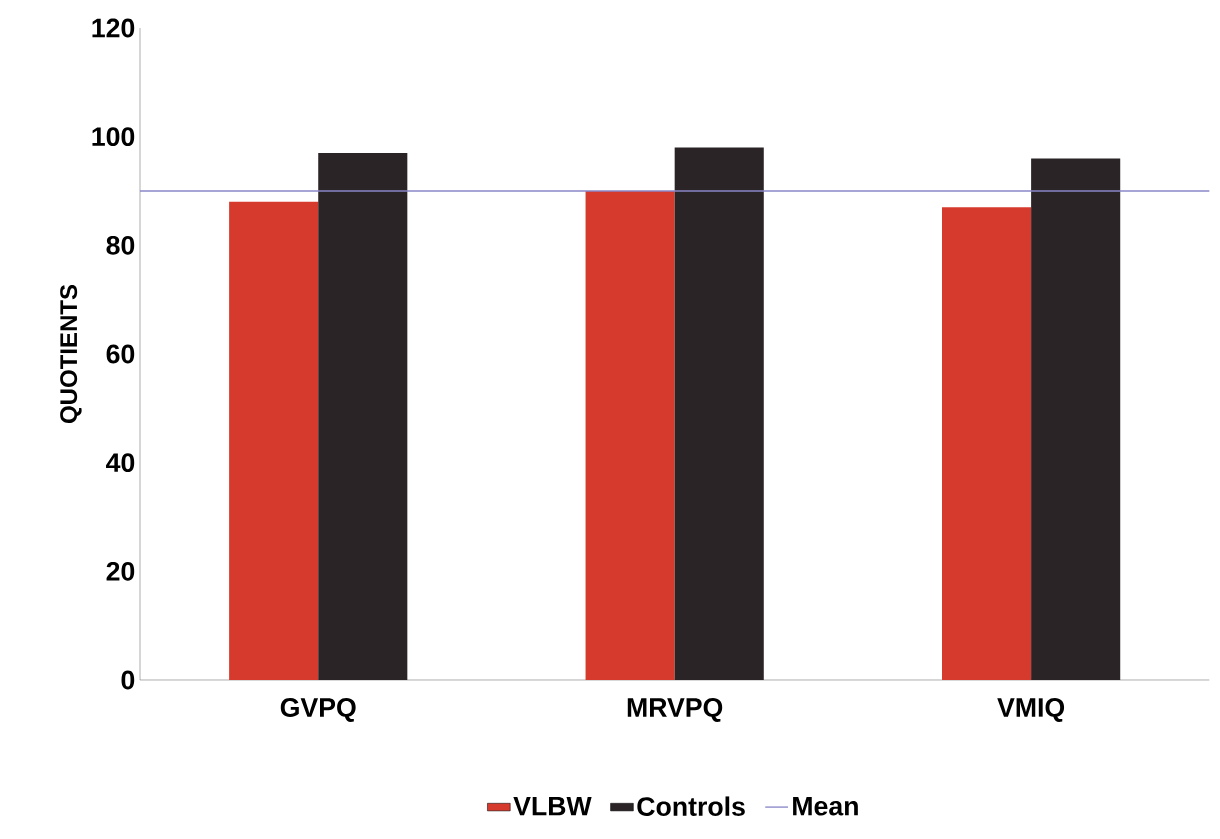 The height and width of the screenshot is (839, 1220). I want to click on y-tick-label: 40, so click(120, 463).